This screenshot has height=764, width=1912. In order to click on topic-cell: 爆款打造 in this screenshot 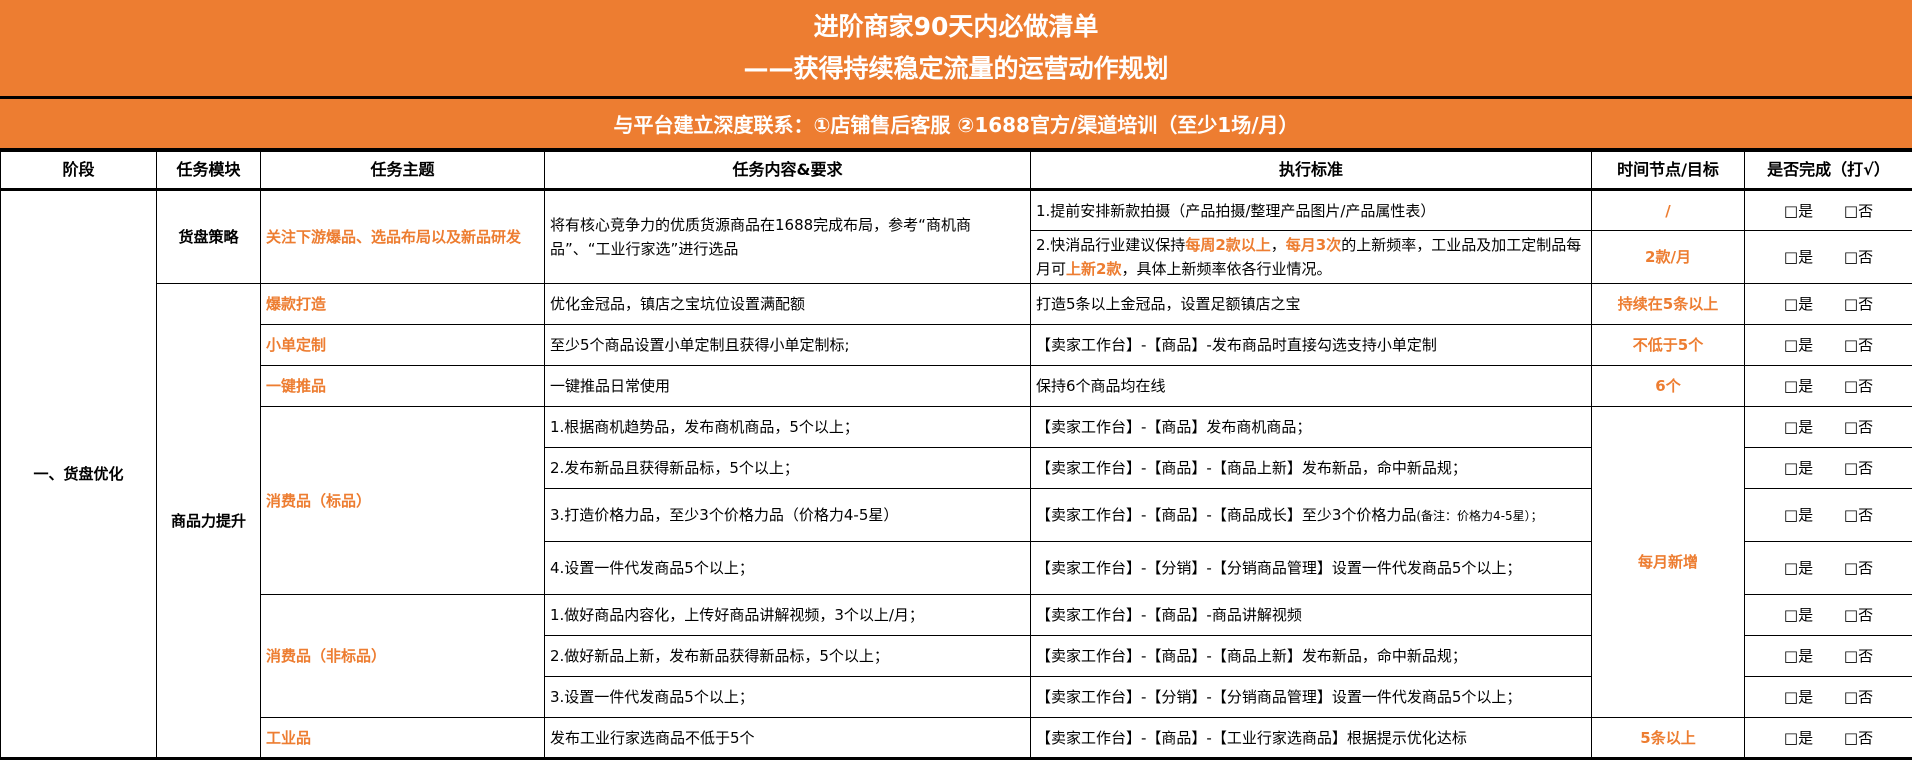, I will do `click(402, 304)`.